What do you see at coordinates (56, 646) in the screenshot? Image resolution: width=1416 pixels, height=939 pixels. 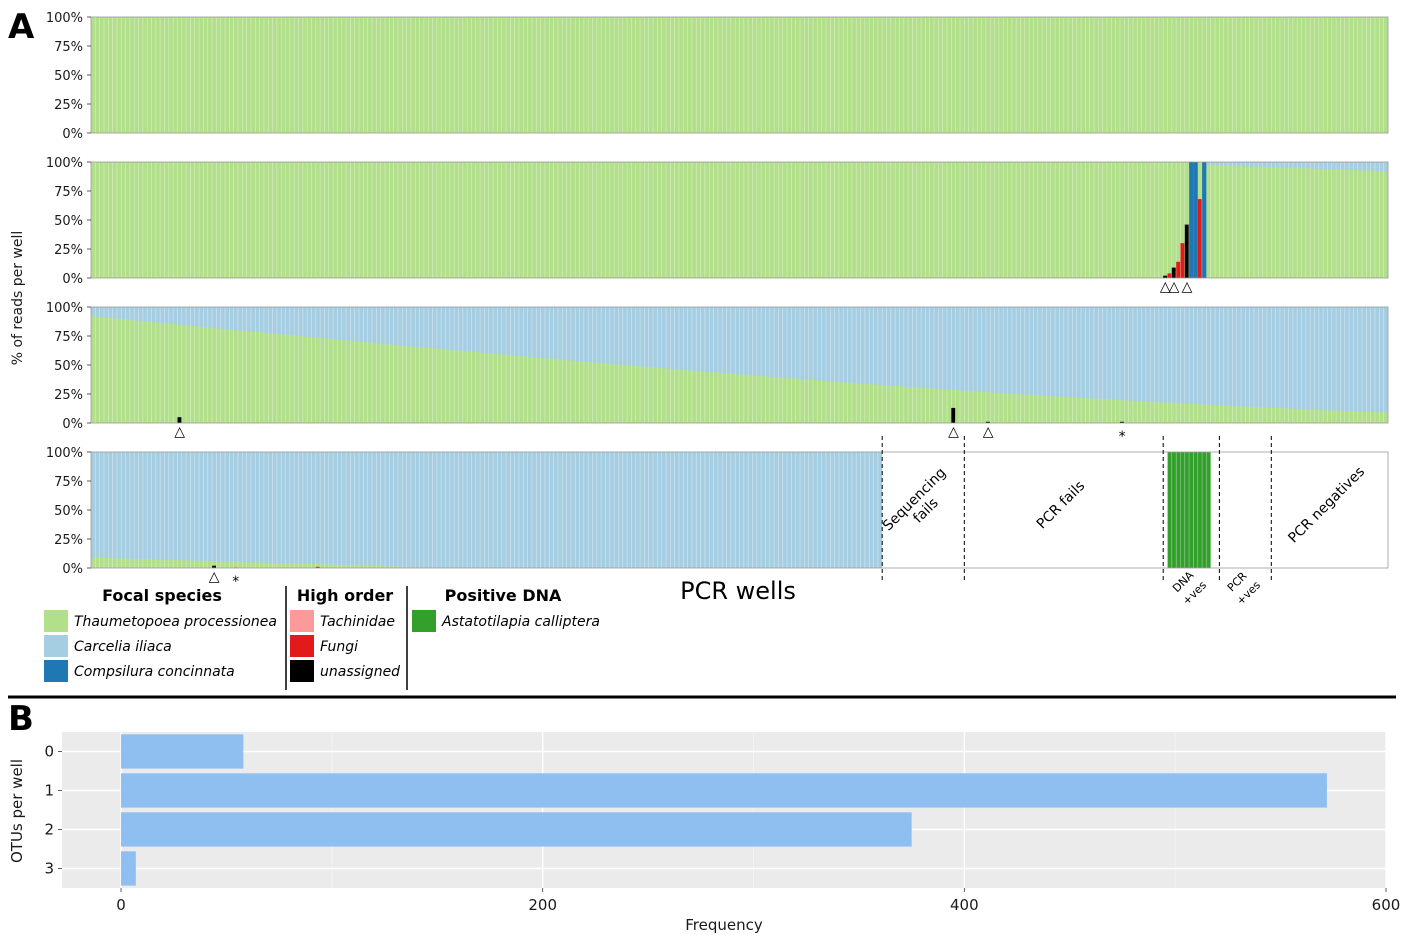 I see `legend-swatch-carcelia` at bounding box center [56, 646].